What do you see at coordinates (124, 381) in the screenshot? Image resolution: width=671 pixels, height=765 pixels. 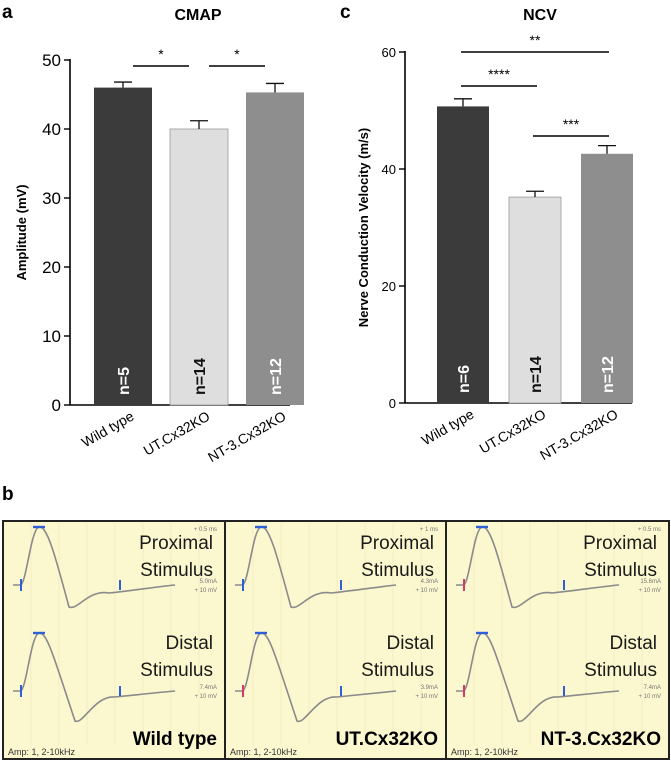 I see `cmap-n-label: n=5` at bounding box center [124, 381].